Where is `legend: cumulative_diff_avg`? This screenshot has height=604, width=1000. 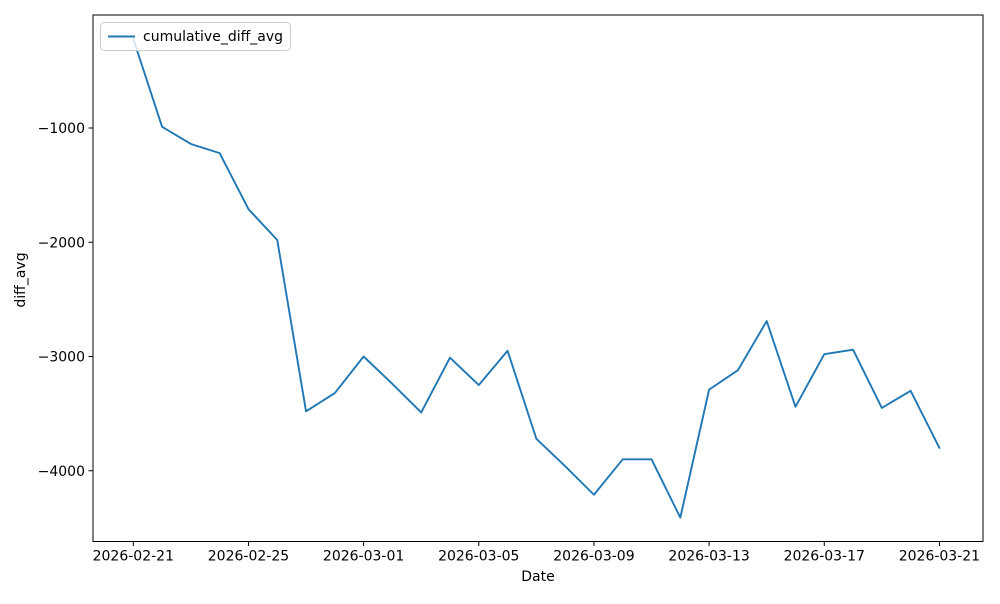
legend: cumulative_diff_avg is located at coordinates (195, 36).